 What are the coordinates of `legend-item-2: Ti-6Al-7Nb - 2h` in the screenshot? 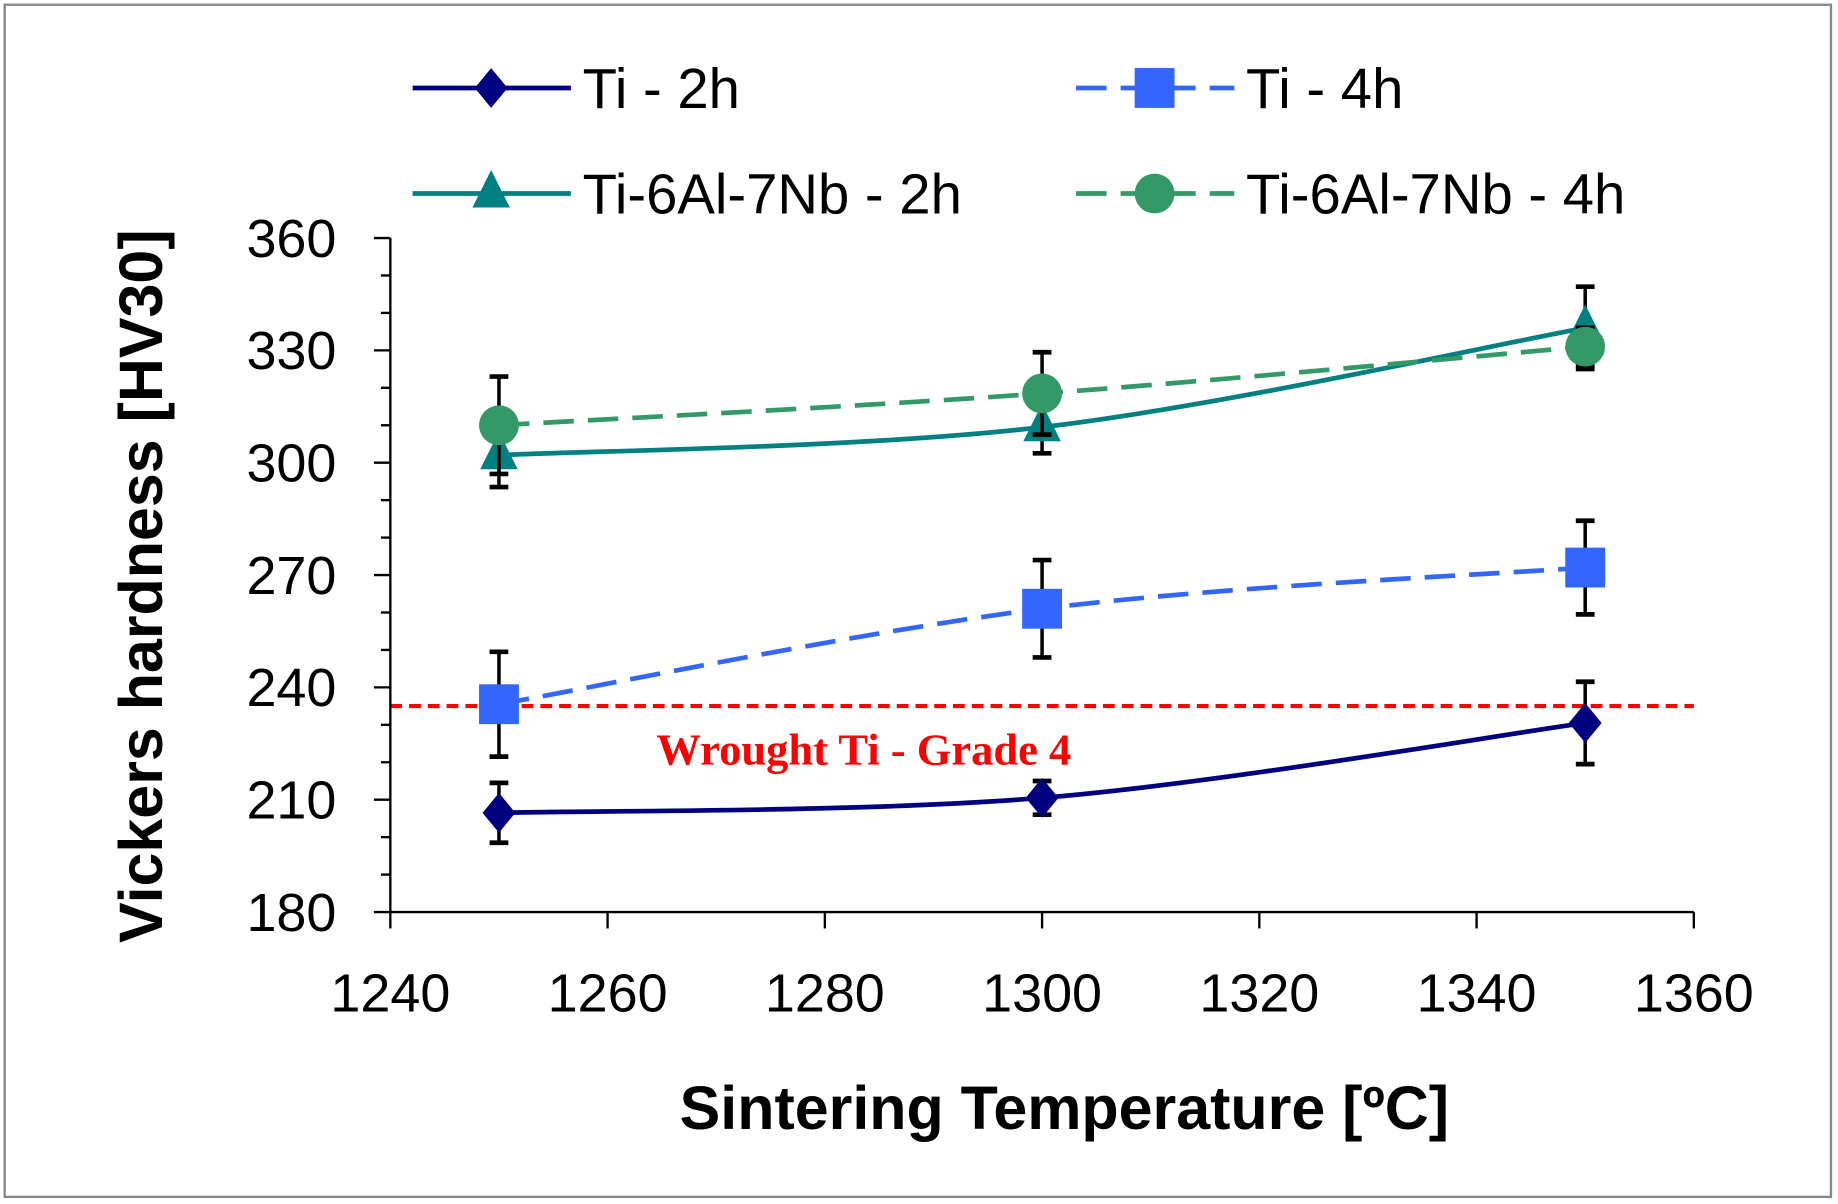 It's located at (687, 193).